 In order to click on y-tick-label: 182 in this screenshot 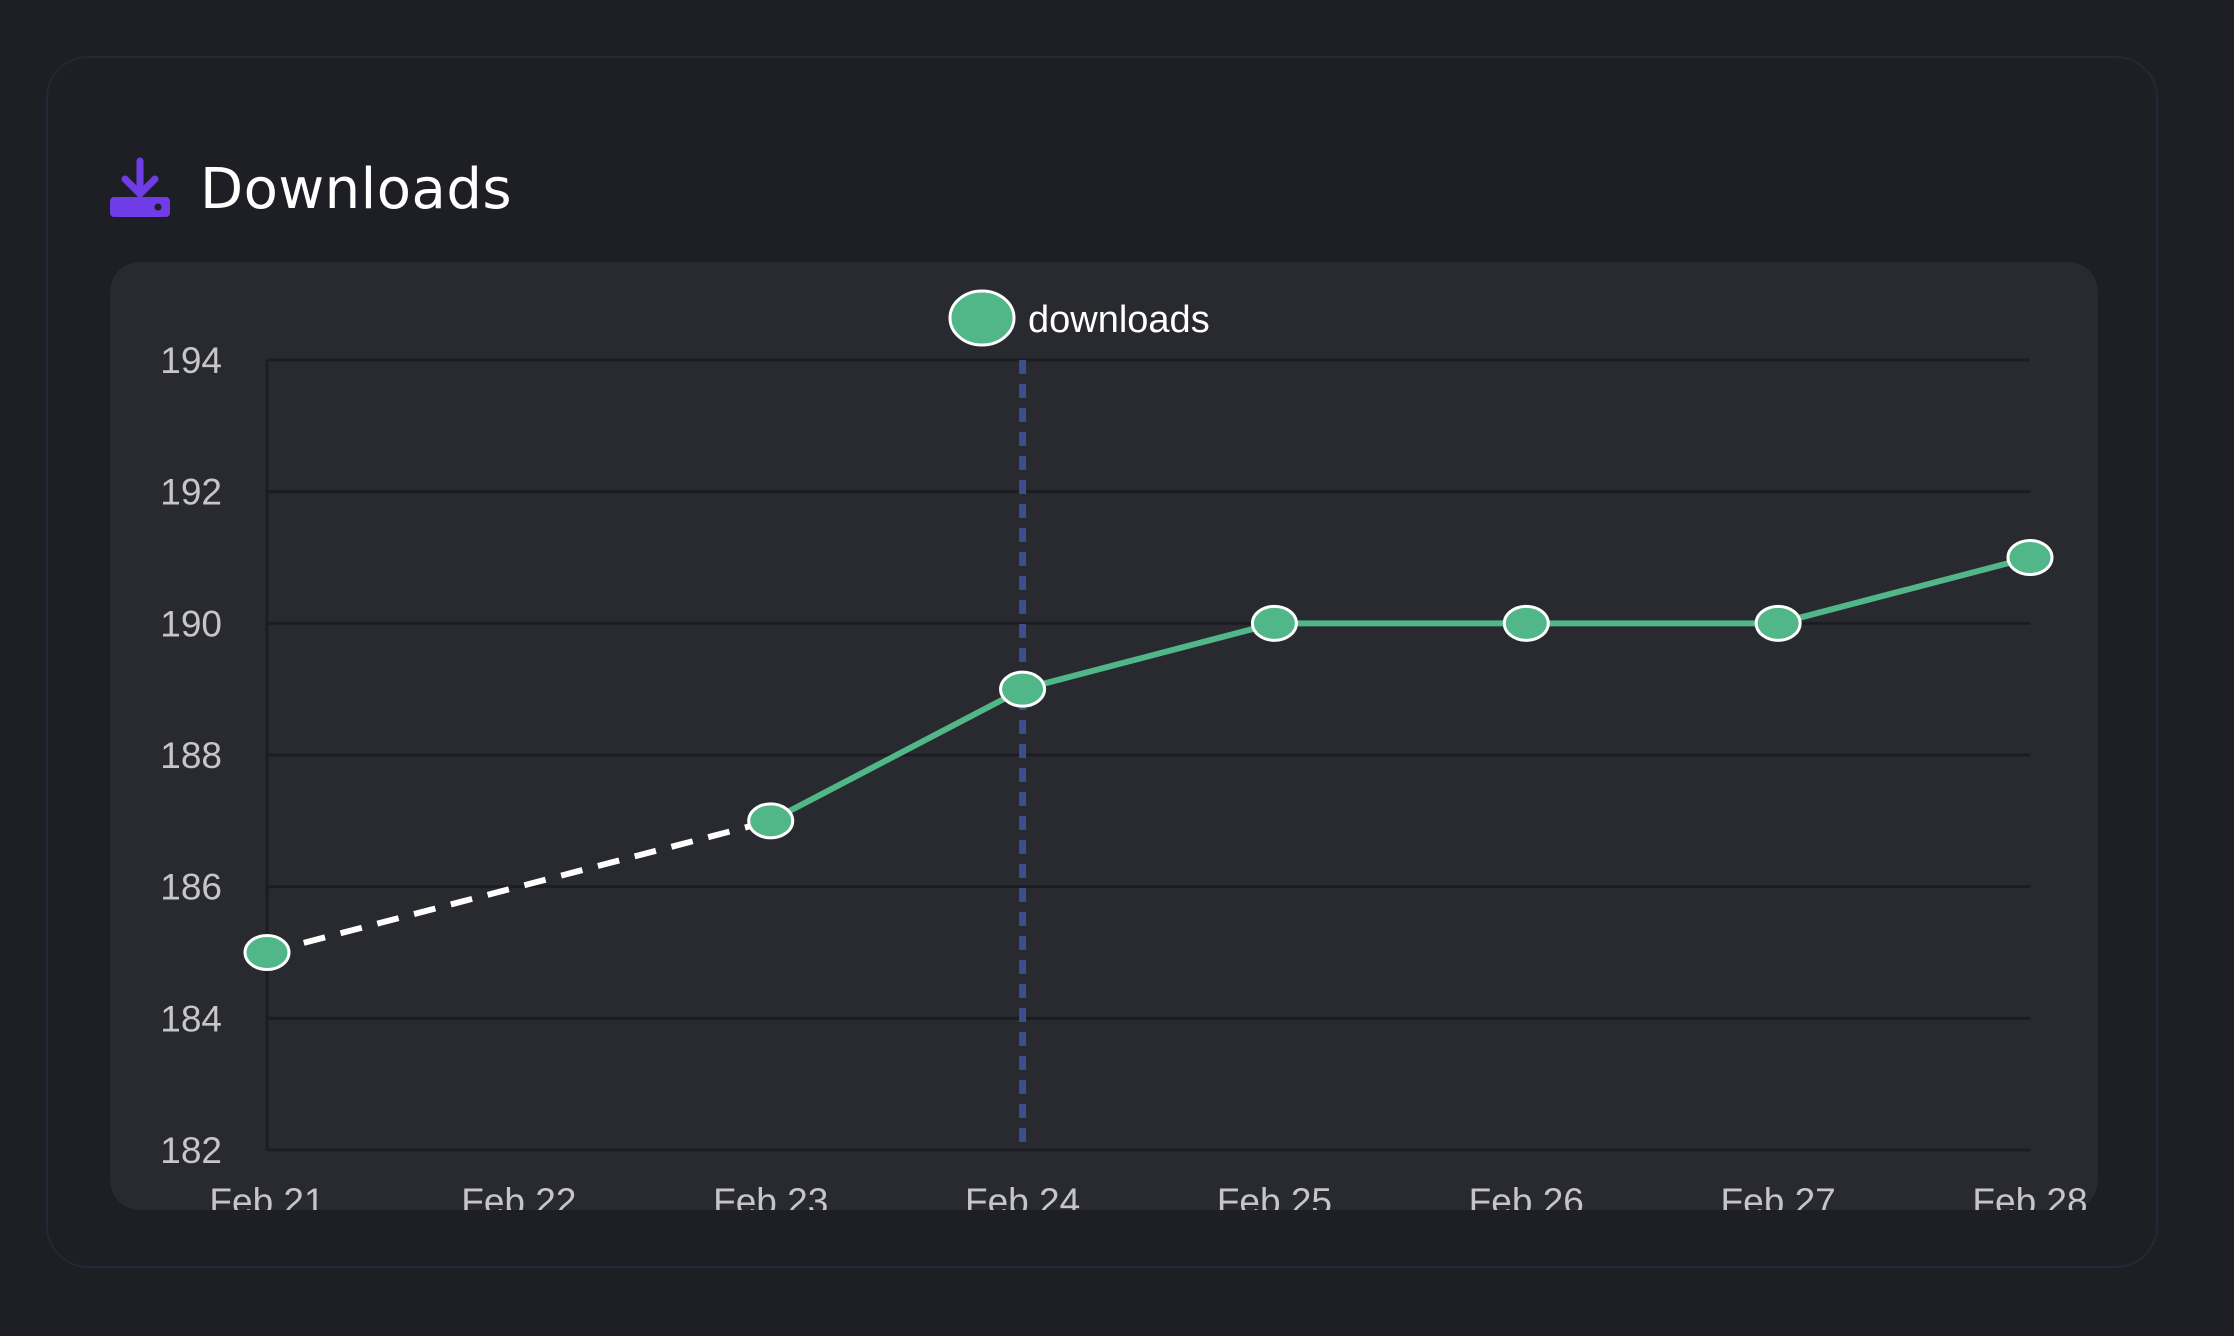, I will do `click(191, 1150)`.